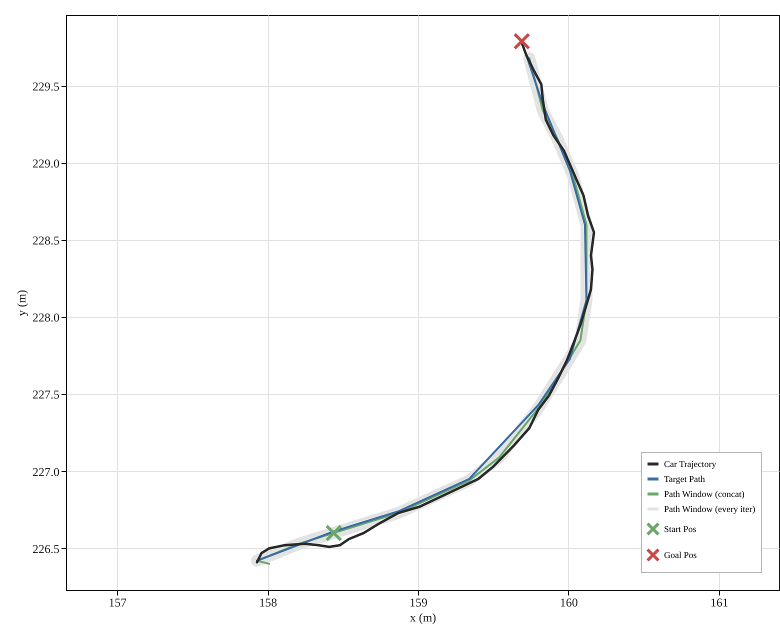  Describe the element at coordinates (710, 509) in the screenshot. I see `legend-label: Path Window (every iter)` at that location.